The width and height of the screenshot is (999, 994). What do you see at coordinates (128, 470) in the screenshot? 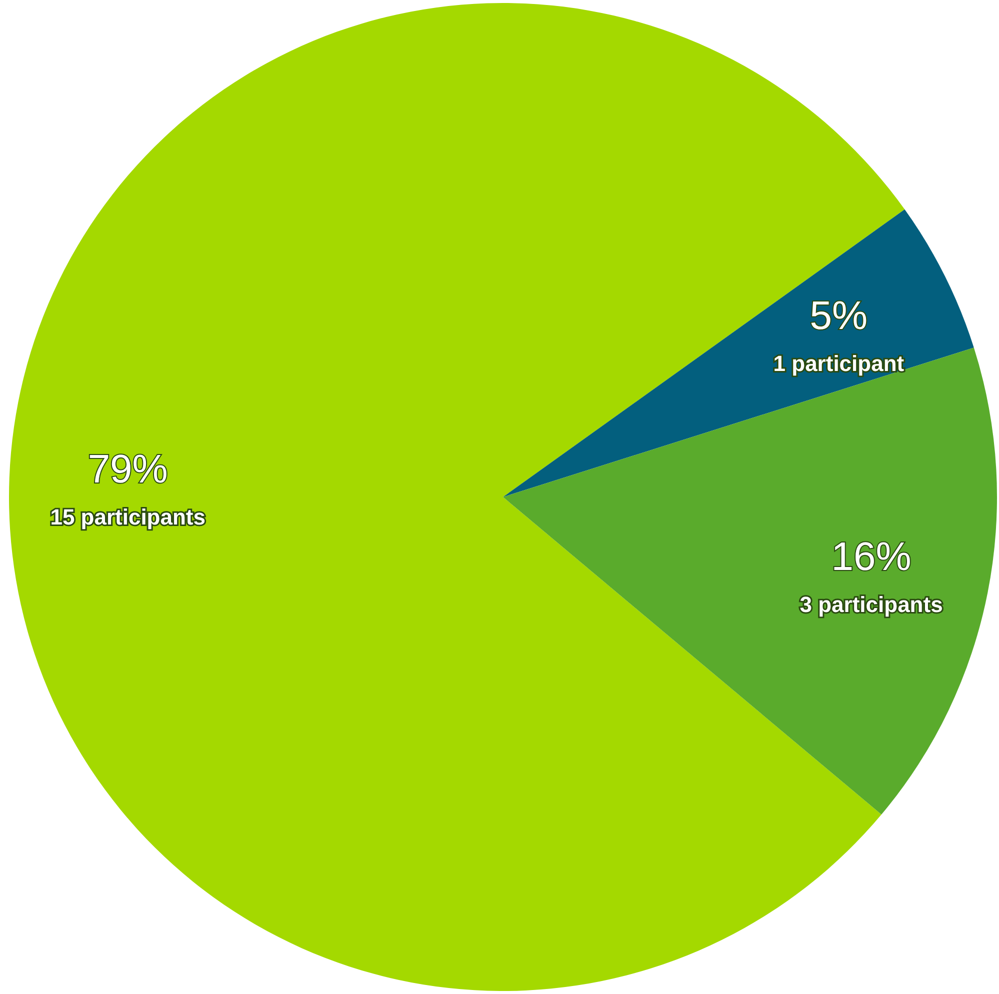
I see `data-label: 79%` at bounding box center [128, 470].